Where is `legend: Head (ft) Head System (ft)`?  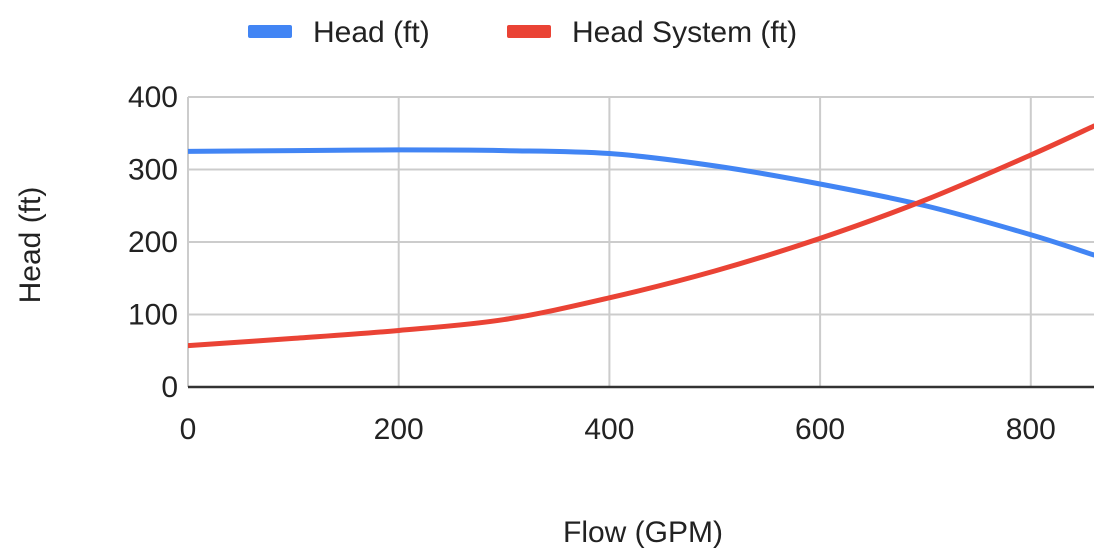
legend: Head (ft) Head System (ft) is located at coordinates (522, 32).